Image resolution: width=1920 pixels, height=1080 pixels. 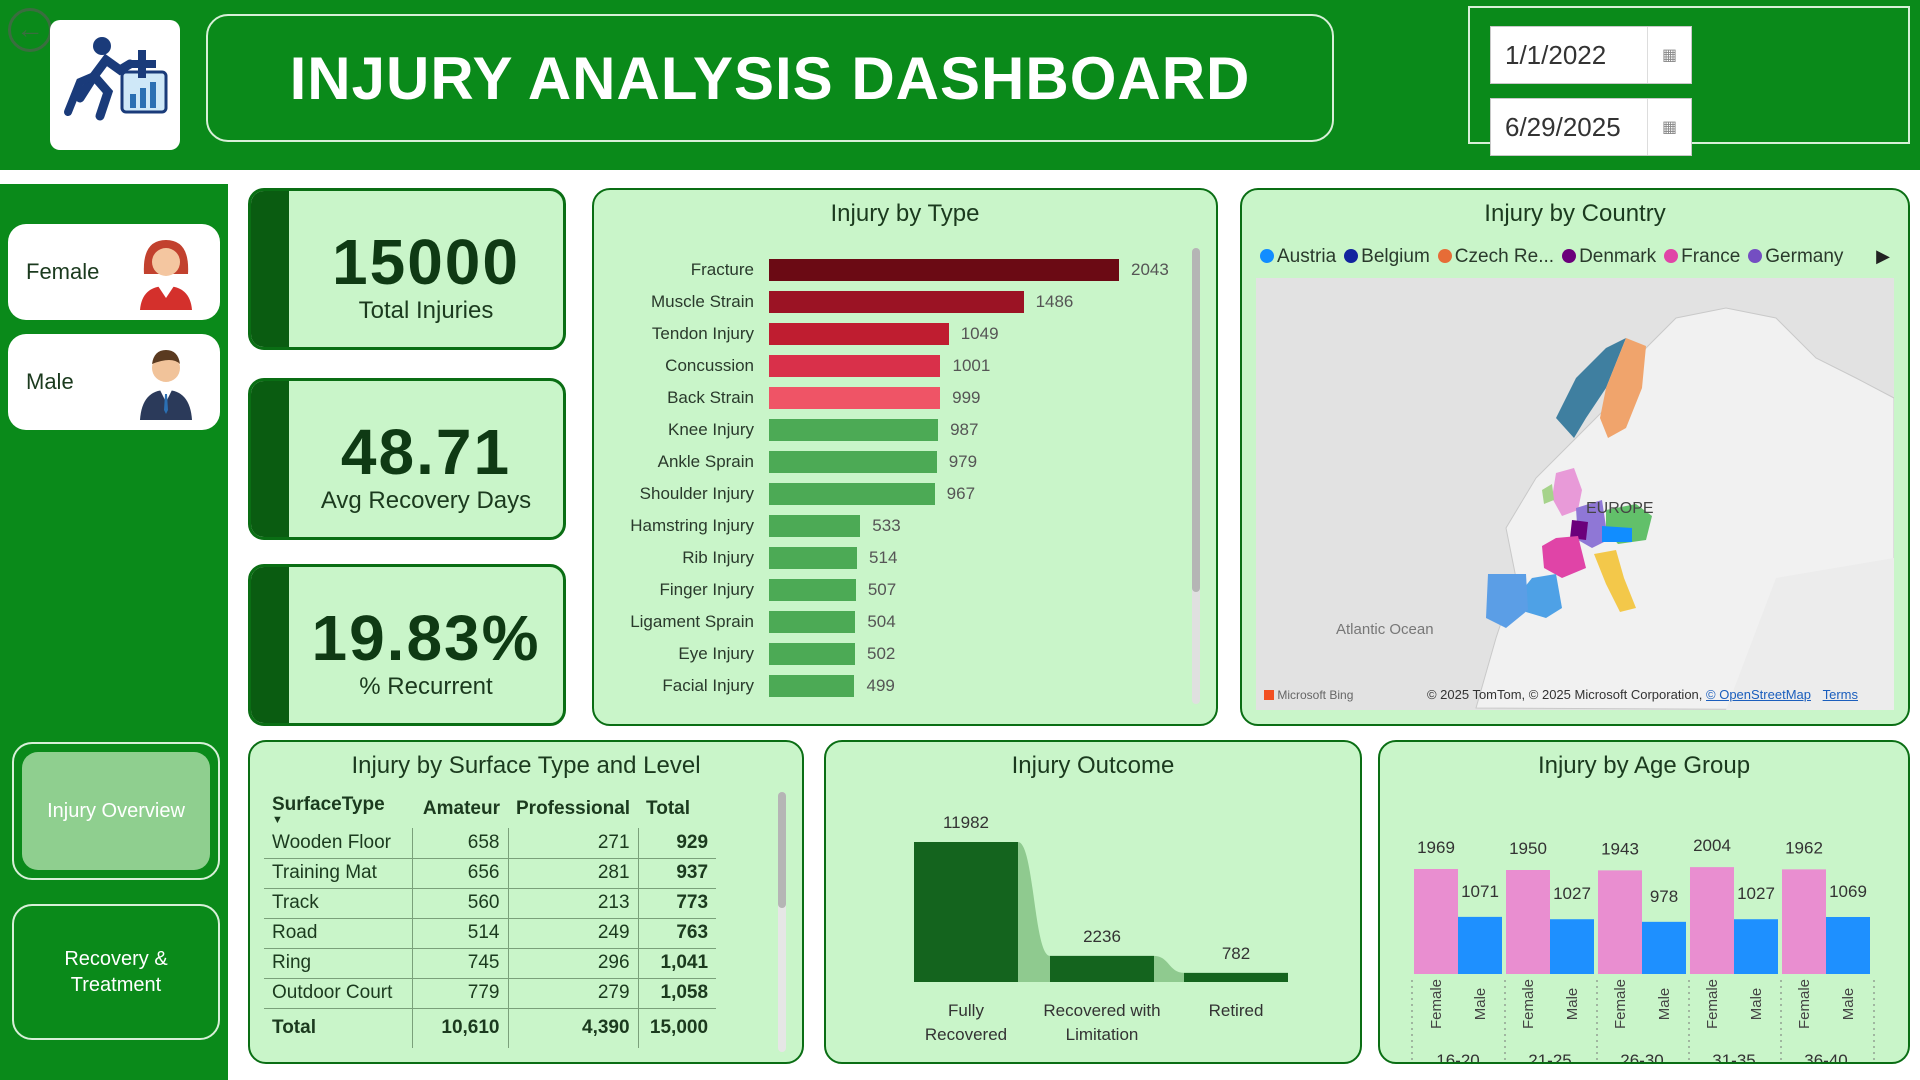 I want to click on type-bar-row: Rib Injury 514, so click(x=905, y=558).